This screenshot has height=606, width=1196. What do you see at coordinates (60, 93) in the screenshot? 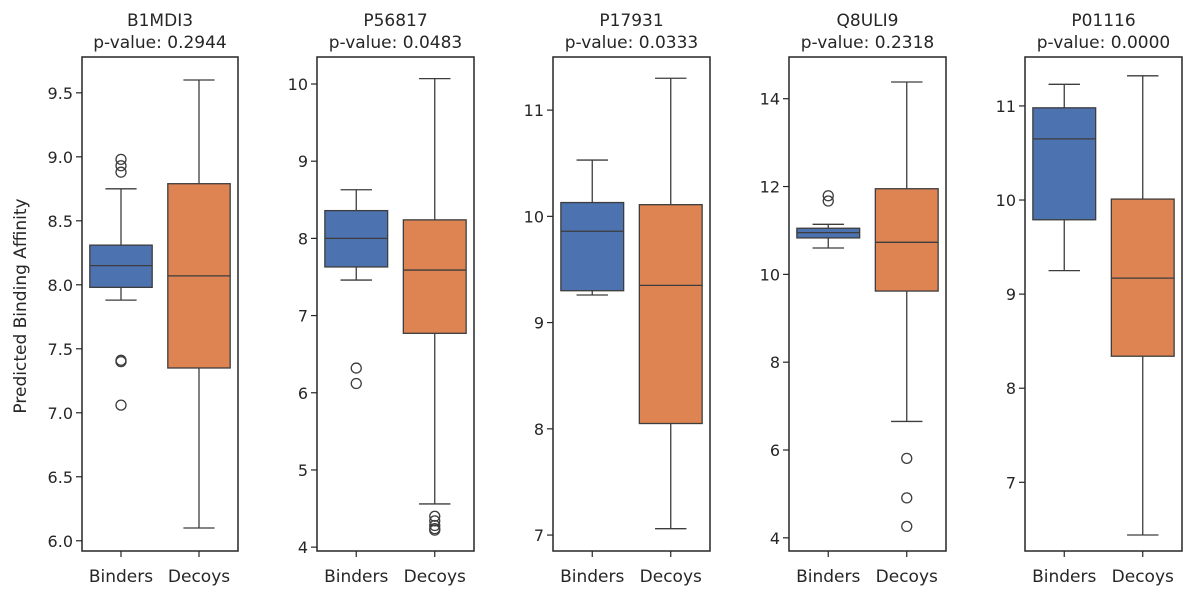
I see `y-tick-label: 9.5` at bounding box center [60, 93].